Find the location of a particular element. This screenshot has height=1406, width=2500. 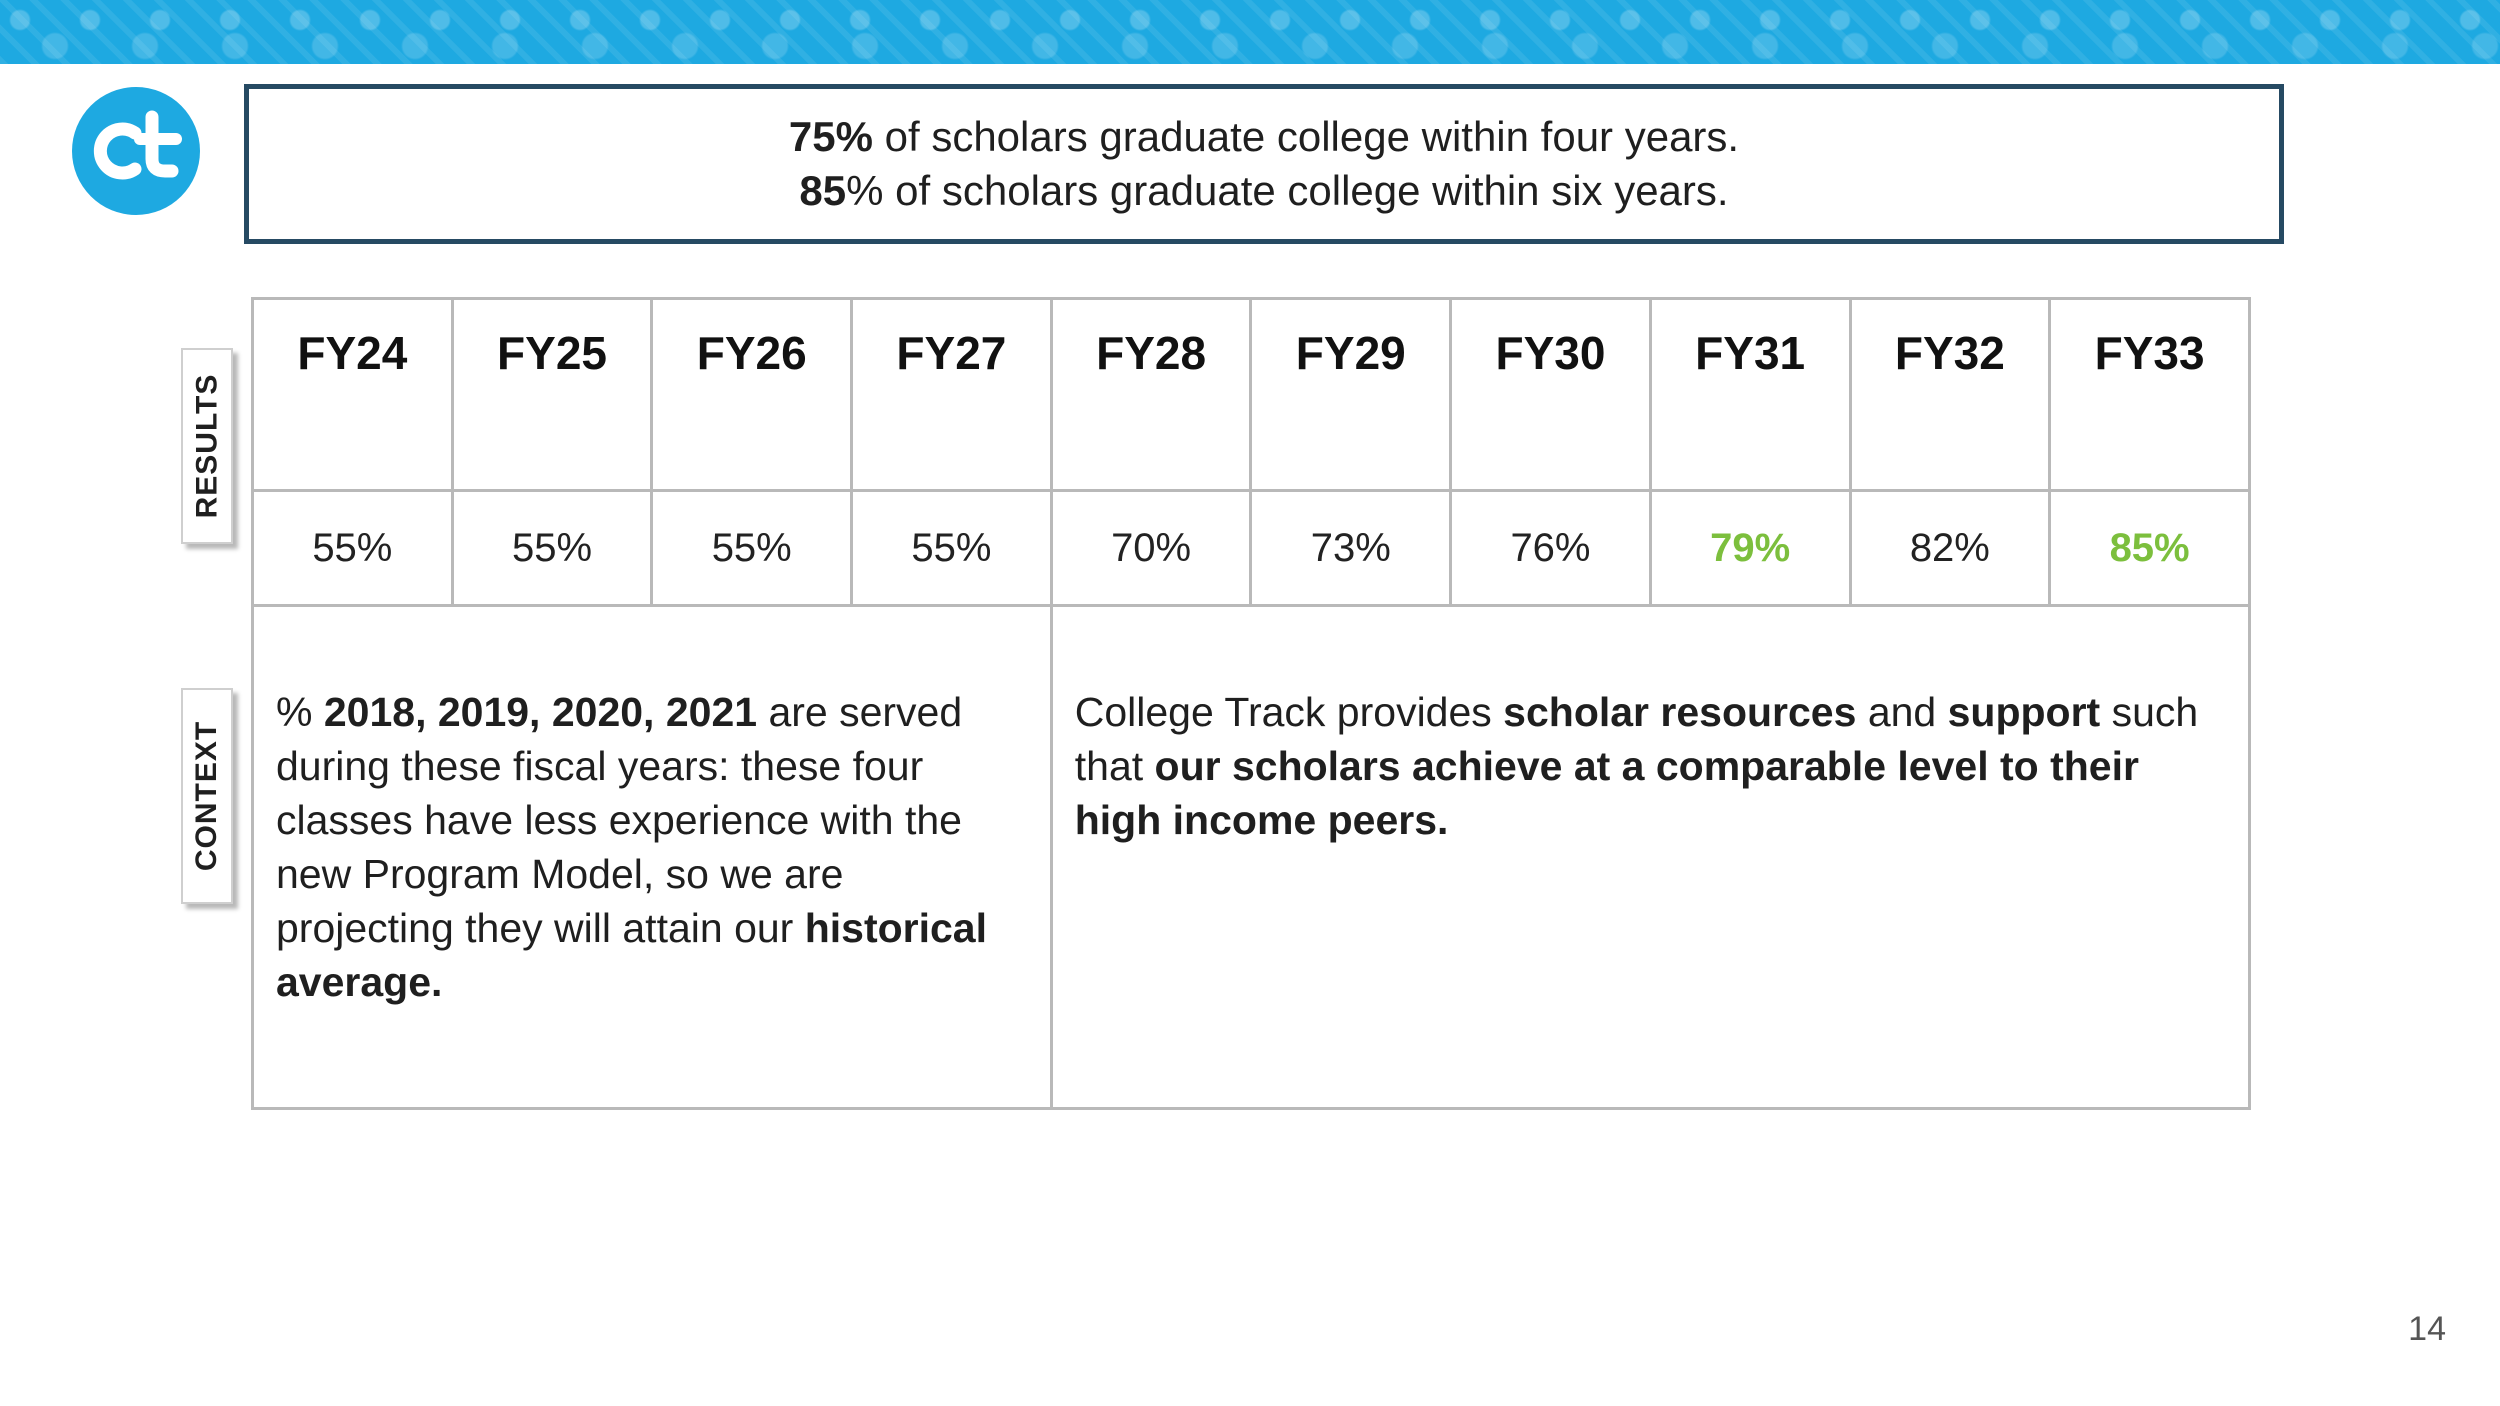

context-label: CONTEXT is located at coordinates (206, 796).